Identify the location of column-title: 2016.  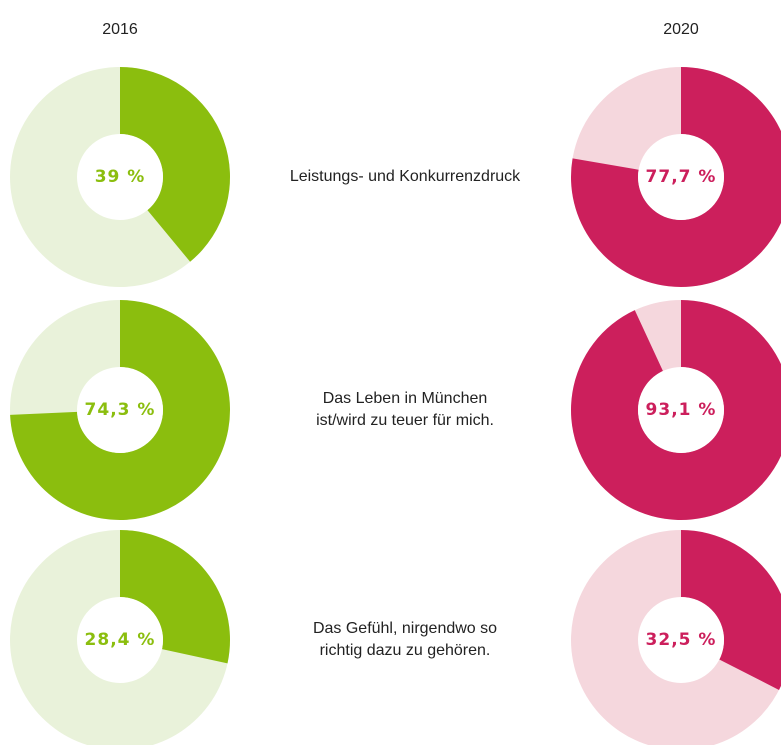
(120, 29).